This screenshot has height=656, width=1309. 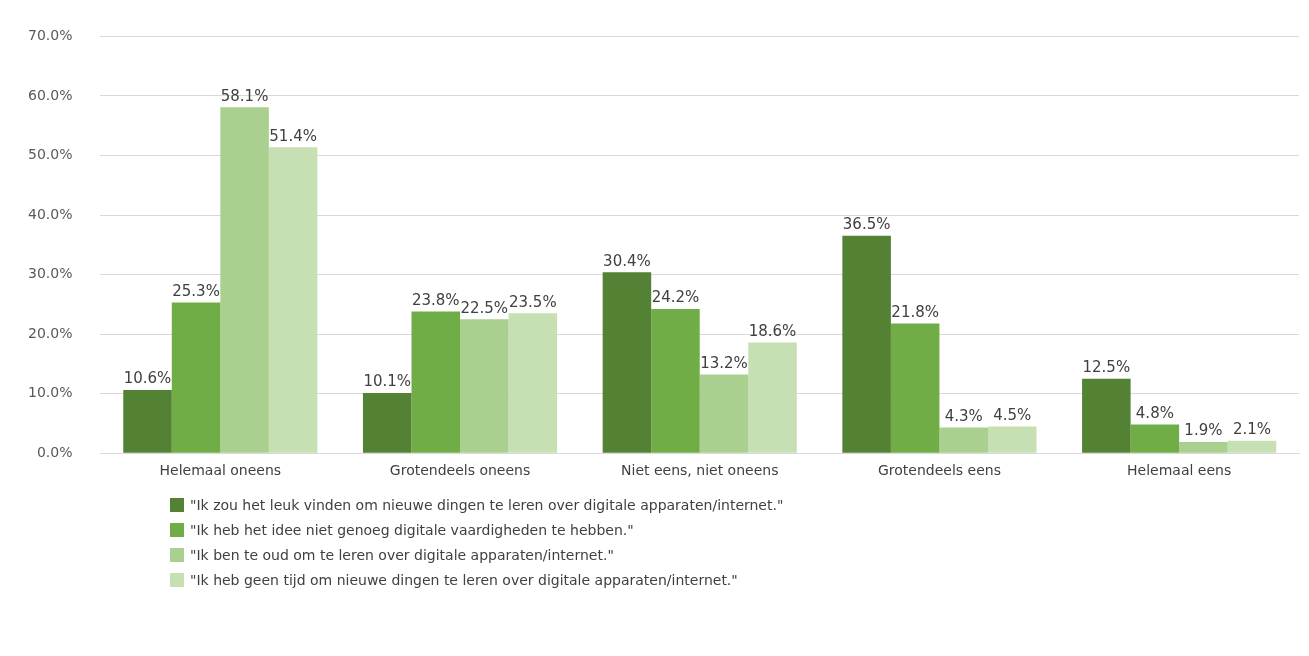 What do you see at coordinates (772, 330) in the screenshot?
I see `data-label: 18.6%` at bounding box center [772, 330].